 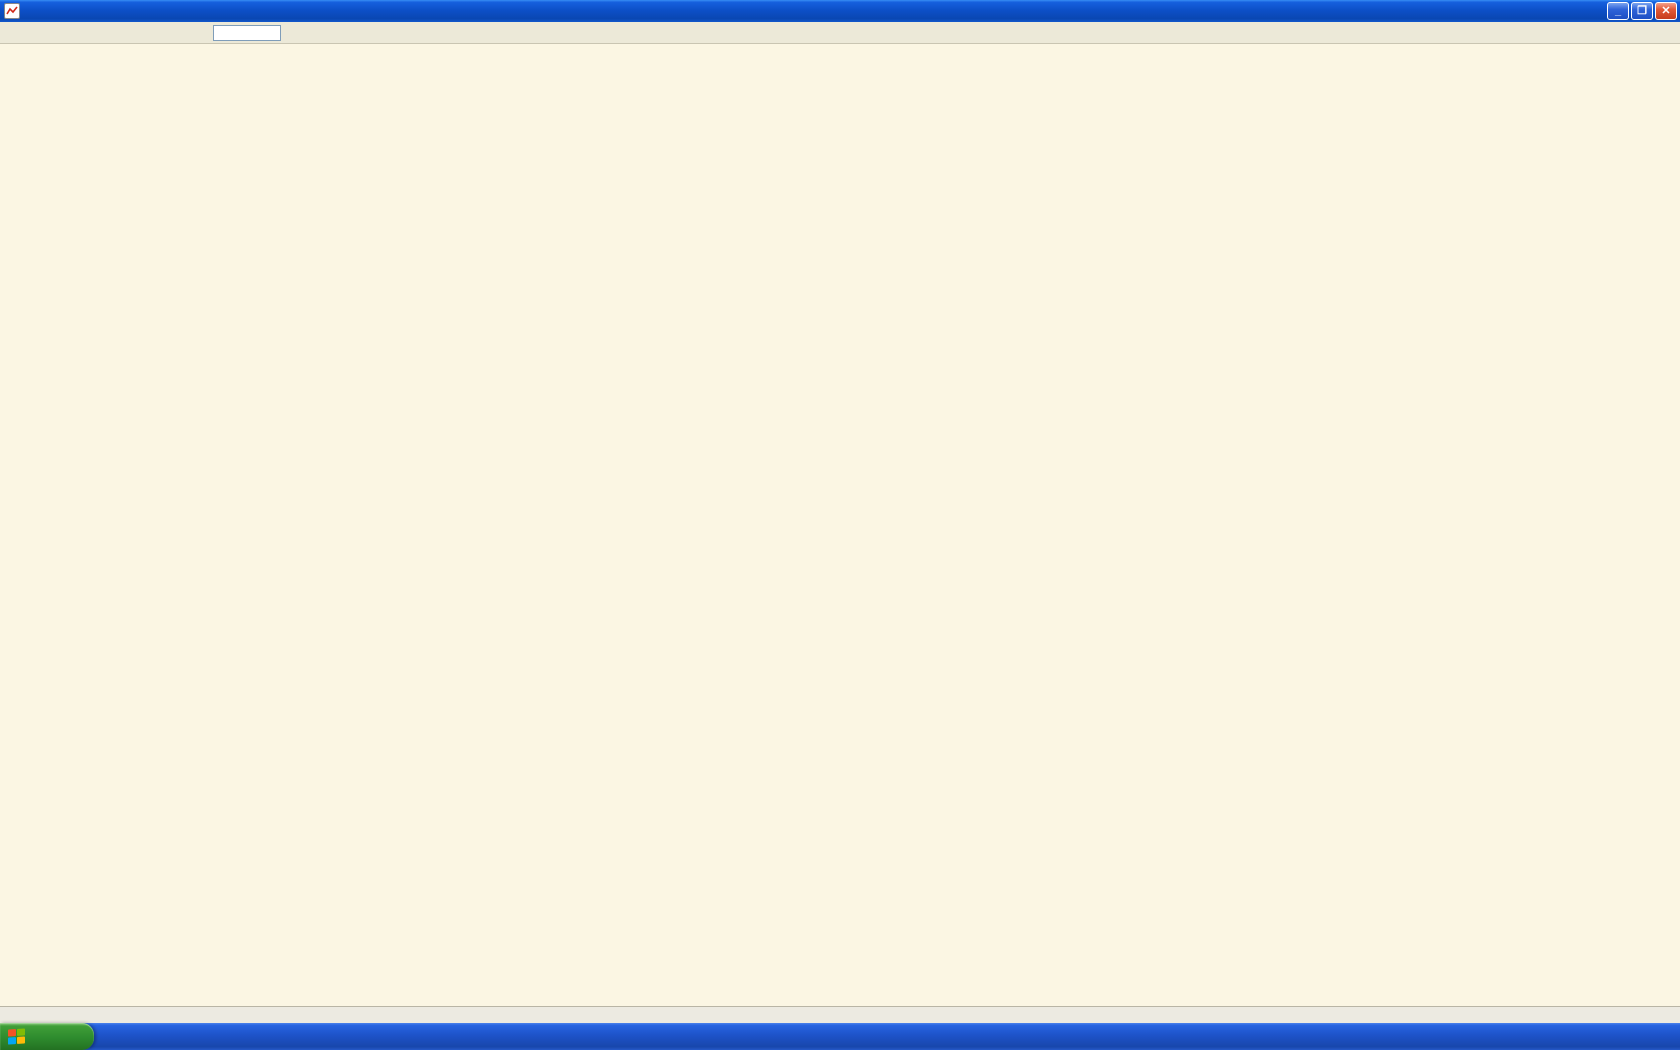 What do you see at coordinates (840, 33) in the screenshot?
I see `menu-bar` at bounding box center [840, 33].